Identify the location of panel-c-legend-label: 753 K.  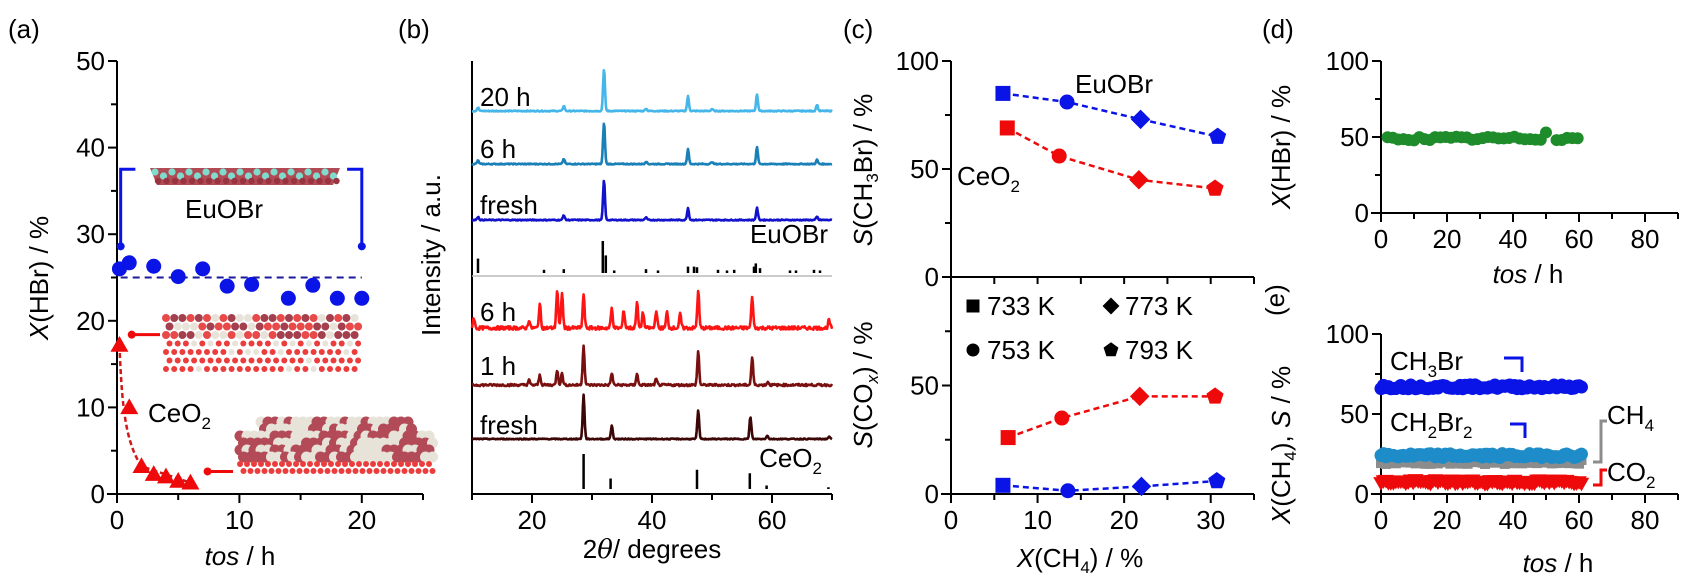
(1021, 350).